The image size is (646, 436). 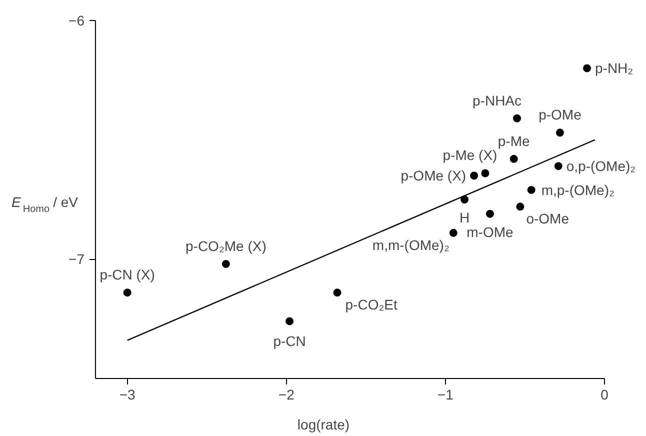 What do you see at coordinates (127, 274) in the screenshot?
I see `annotation: p-CN (X)` at bounding box center [127, 274].